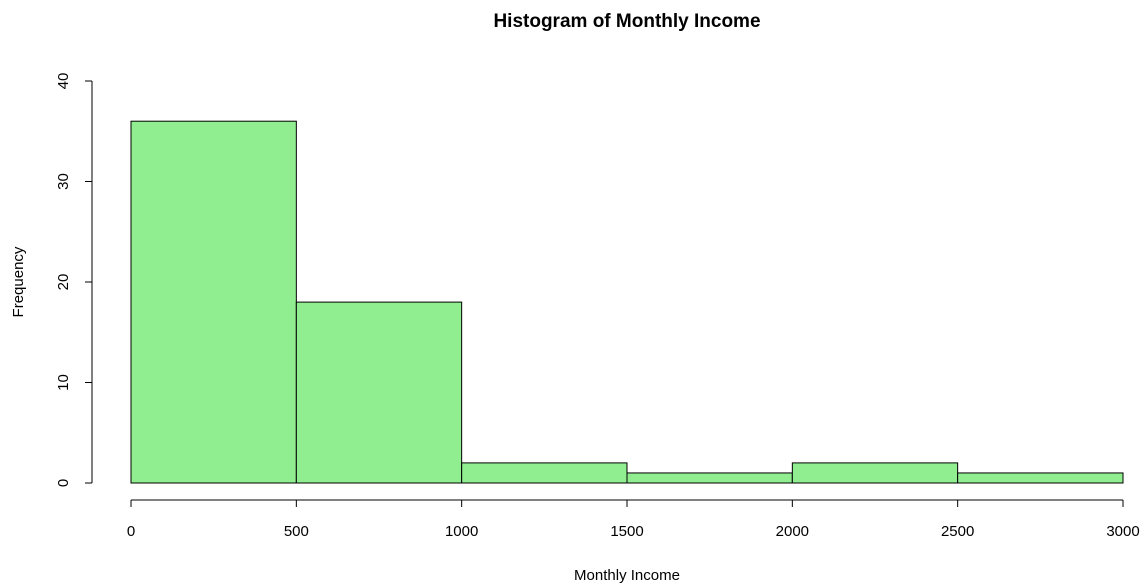  I want to click on x-tick-label: 0, so click(131, 531).